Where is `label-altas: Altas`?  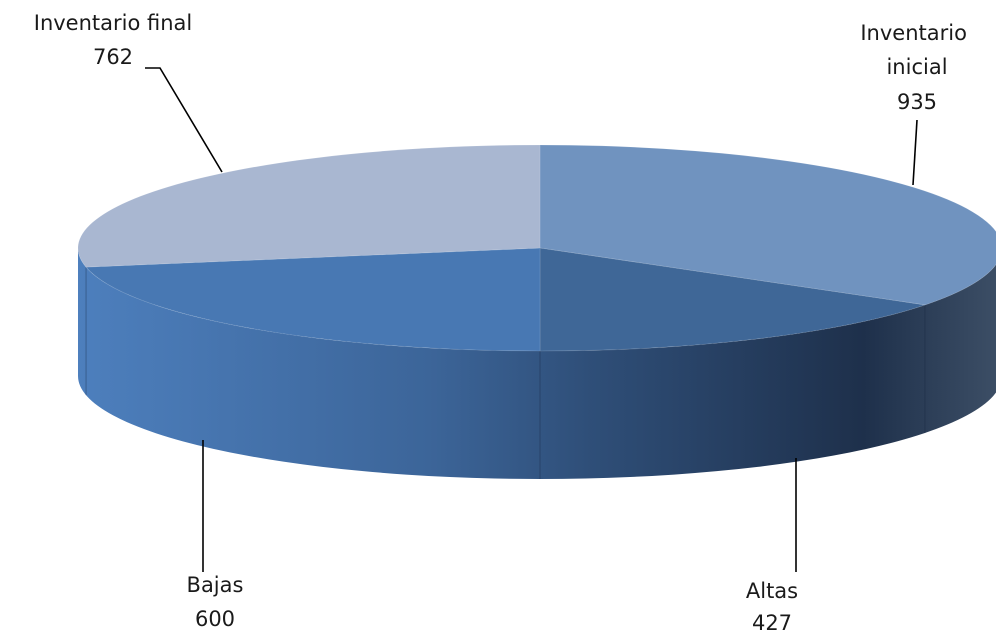 label-altas: Altas is located at coordinates (772, 591).